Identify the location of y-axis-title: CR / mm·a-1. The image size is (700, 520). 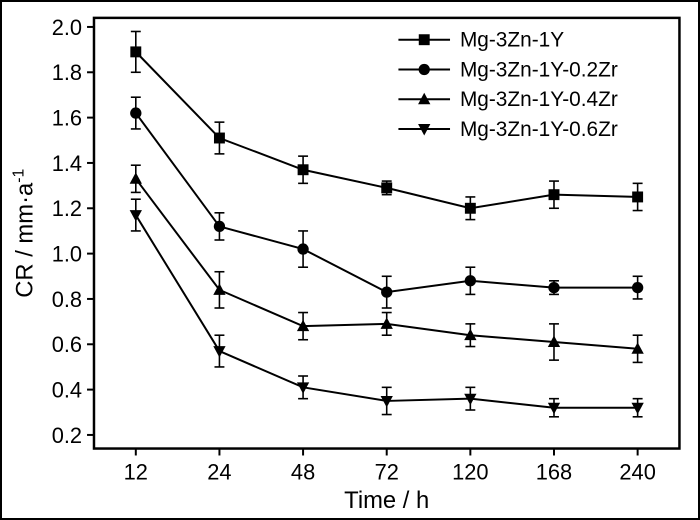
(25, 232).